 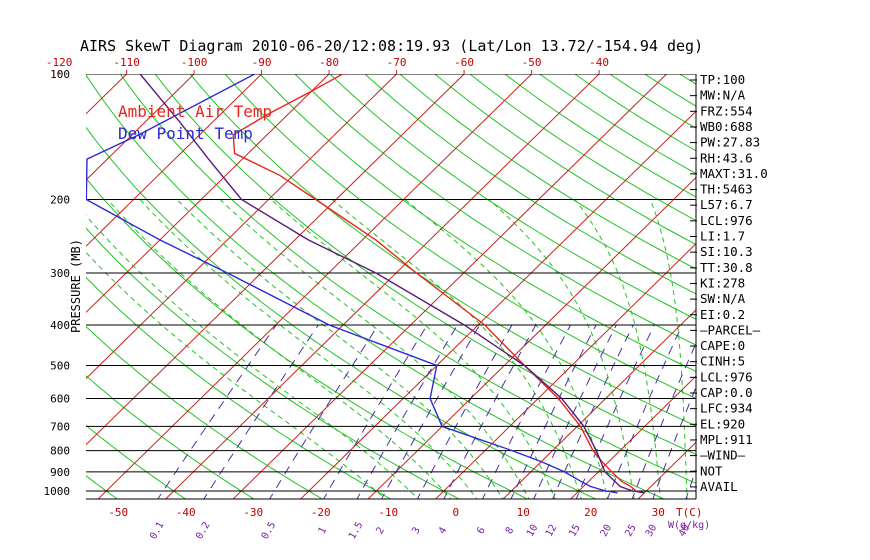 I want to click on mixing-ratio-label: 2, so click(x=380, y=530).